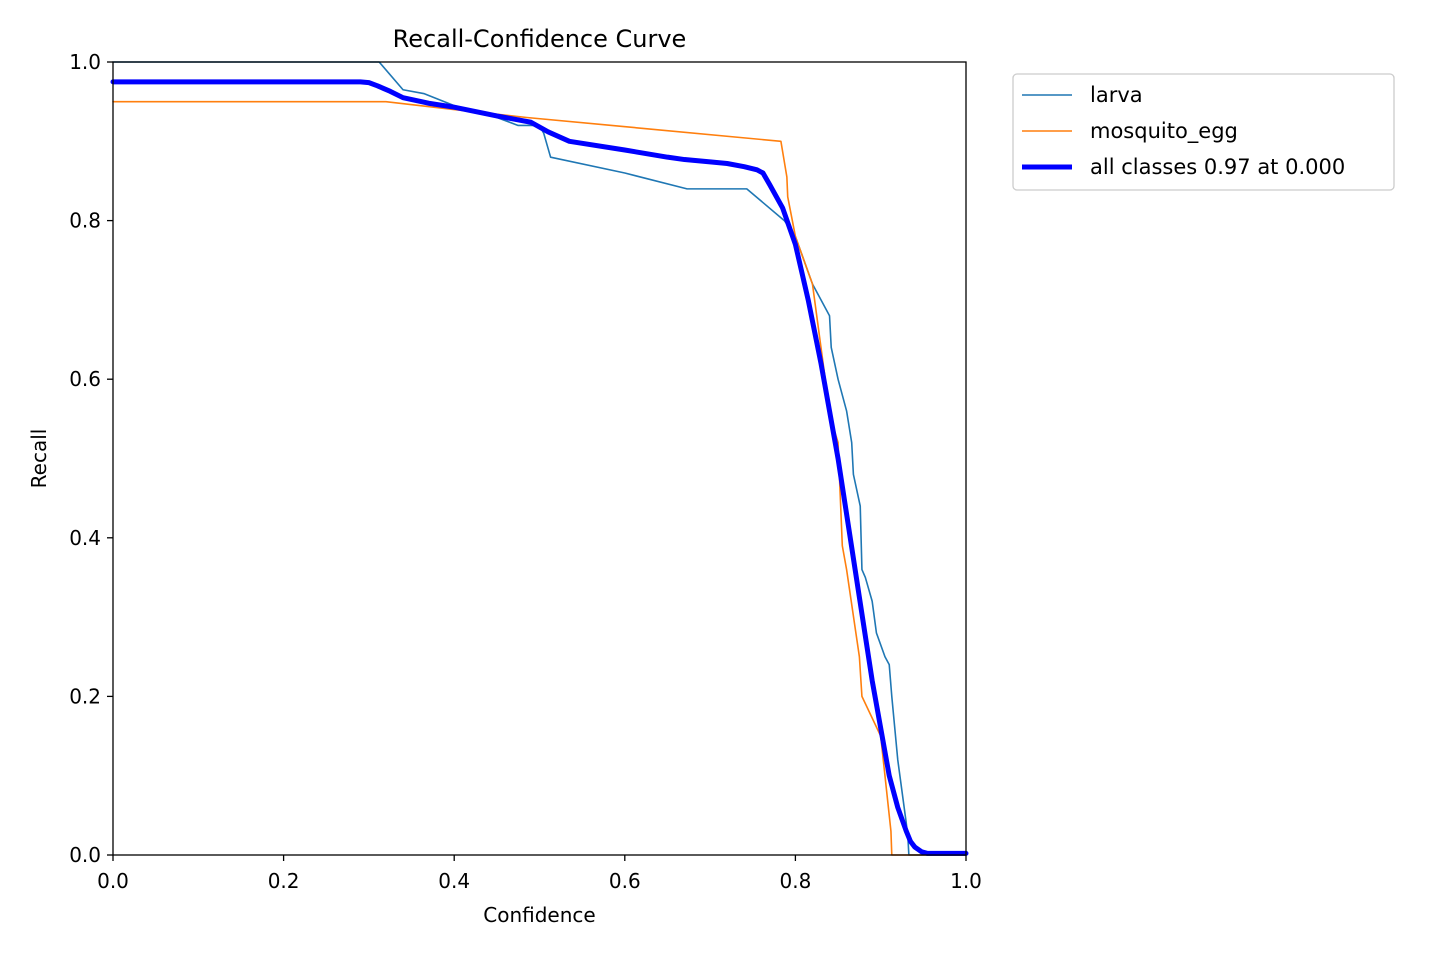 Image resolution: width=1431 pixels, height=954 pixels. I want to click on x-tick-label: 0.8, so click(795, 881).